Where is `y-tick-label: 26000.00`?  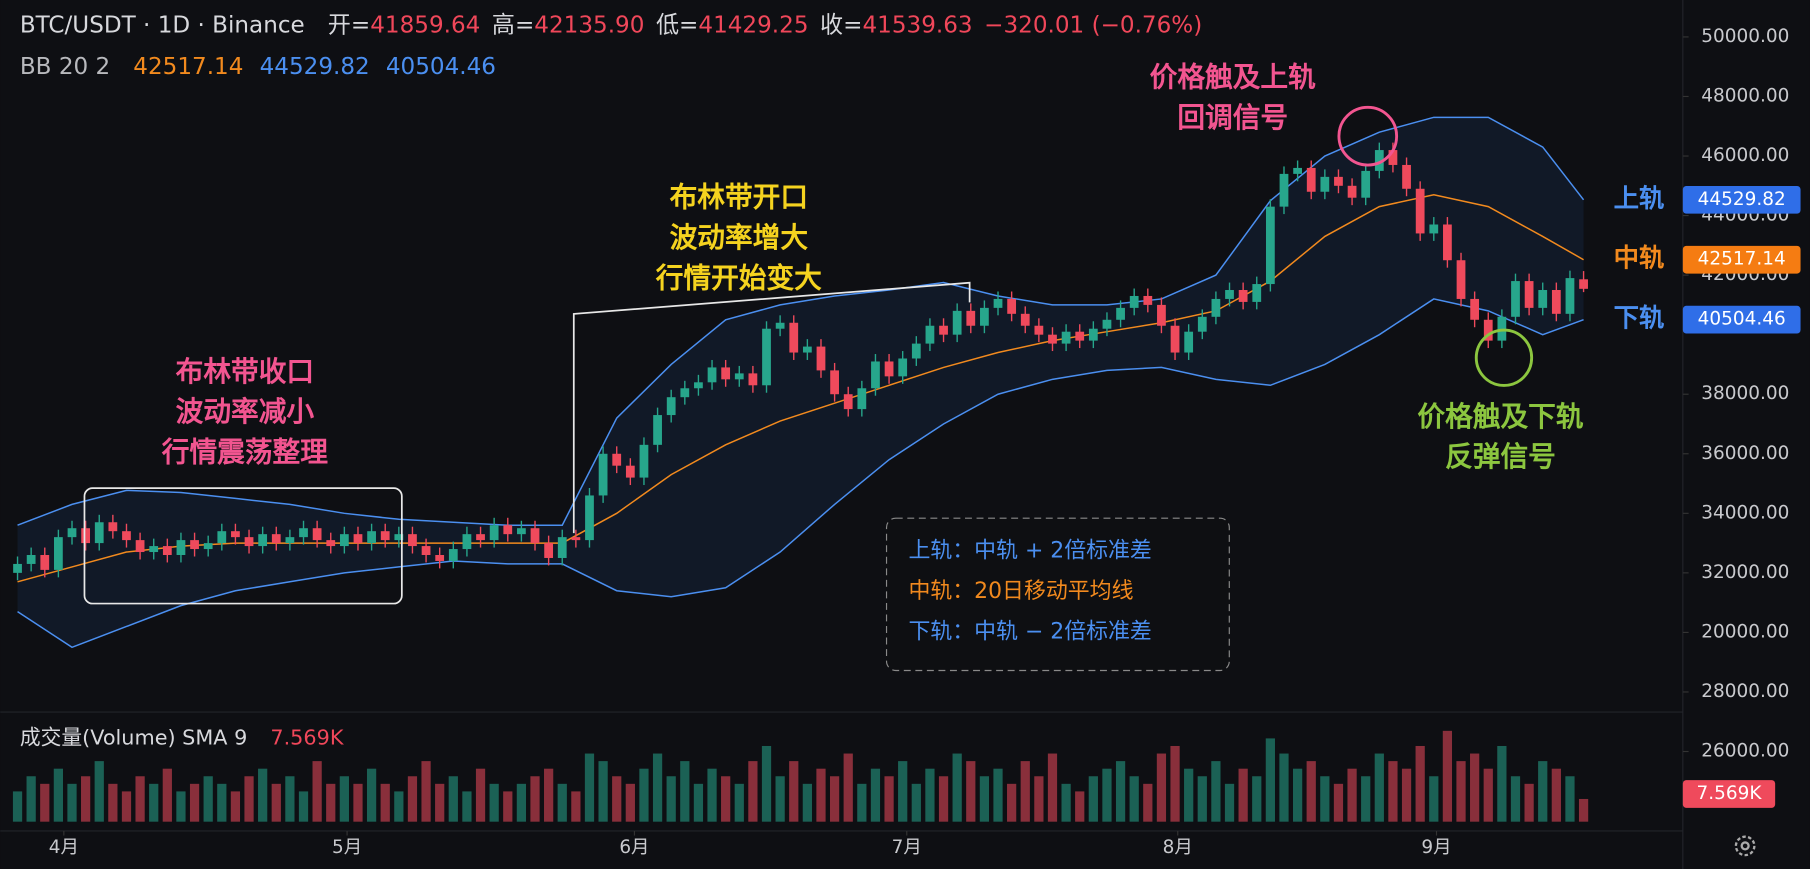 y-tick-label: 26000.00 is located at coordinates (1745, 751).